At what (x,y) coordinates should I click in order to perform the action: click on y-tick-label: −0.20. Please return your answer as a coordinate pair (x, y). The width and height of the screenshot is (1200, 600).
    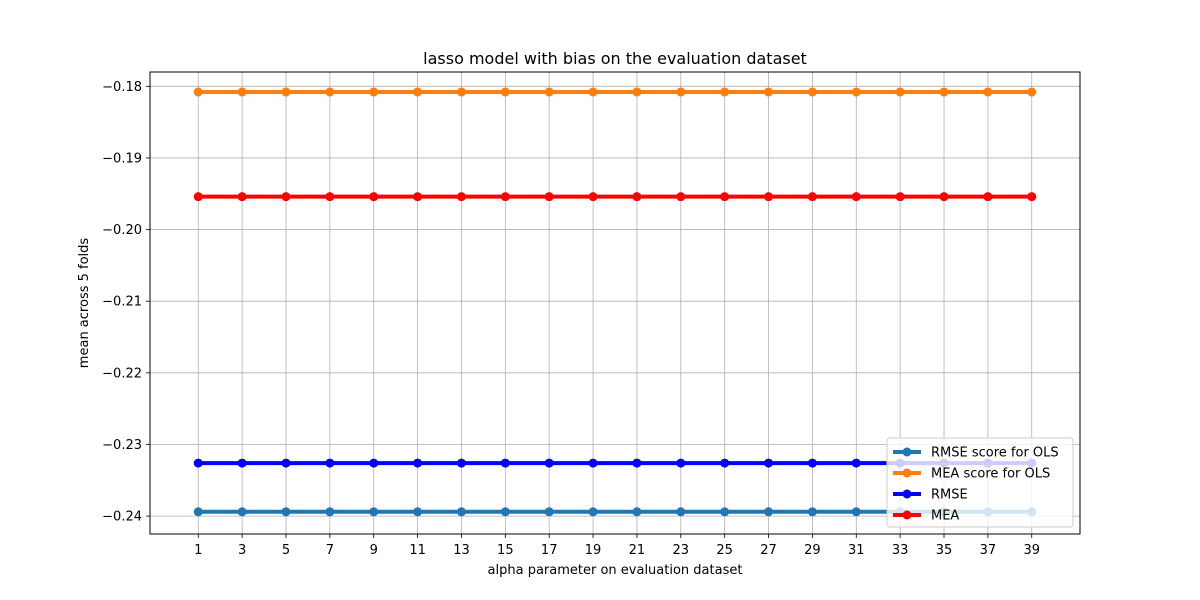
    Looking at the image, I should click on (122, 230).